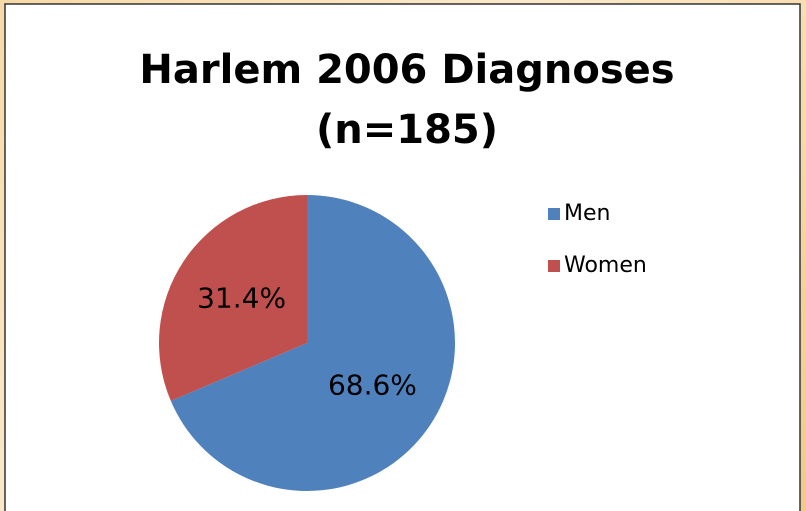  Describe the element at coordinates (241, 298) in the screenshot. I see `data-label: 31.4%` at that location.